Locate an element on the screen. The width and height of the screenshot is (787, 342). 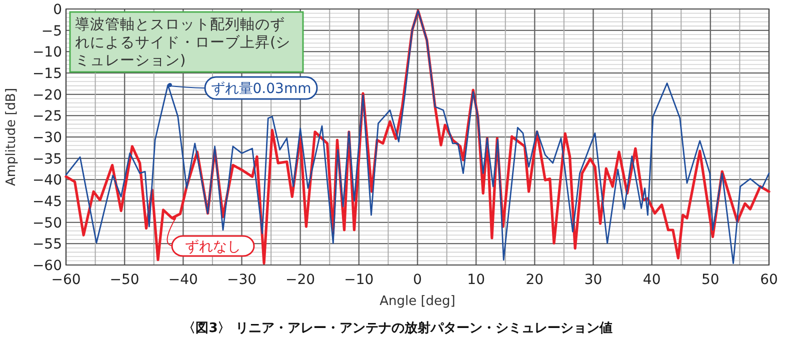
y-tick-label: −30 is located at coordinates (47, 138).